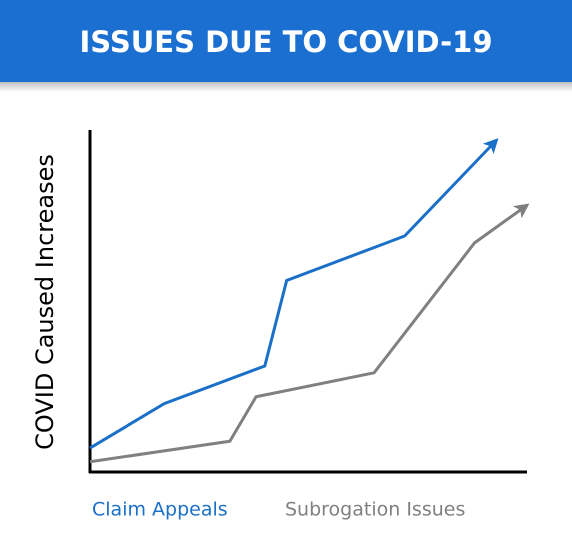 This screenshot has height=533, width=572. Describe the element at coordinates (286, 87) in the screenshot. I see `header-shadow` at that location.